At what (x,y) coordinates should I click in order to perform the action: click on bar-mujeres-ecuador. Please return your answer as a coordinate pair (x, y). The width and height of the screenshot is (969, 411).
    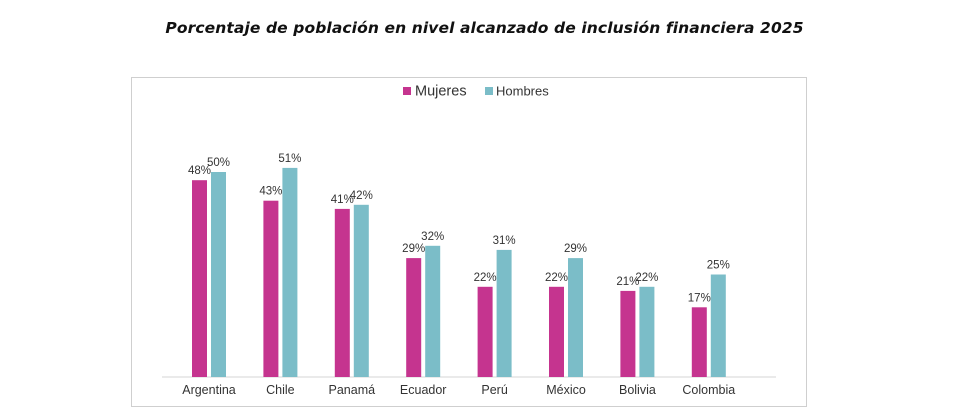
    Looking at the image, I should click on (414, 317).